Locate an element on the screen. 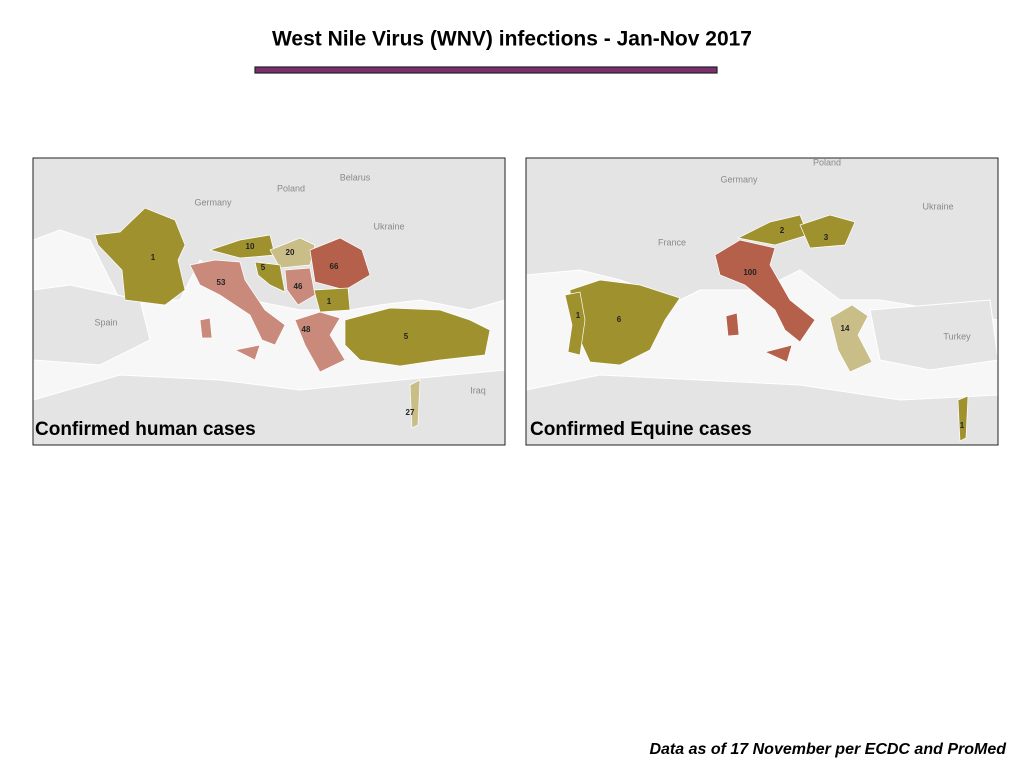 The height and width of the screenshot is (773, 1024). title-rule is located at coordinates (486, 70).